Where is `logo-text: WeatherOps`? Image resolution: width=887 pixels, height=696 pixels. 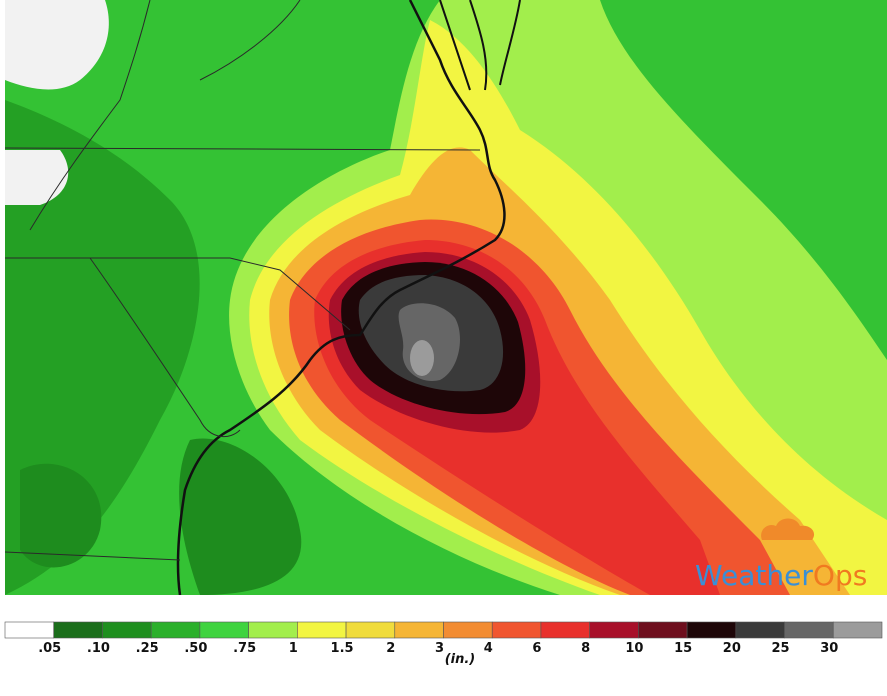
logo-text: WeatherOps is located at coordinates (781, 575).